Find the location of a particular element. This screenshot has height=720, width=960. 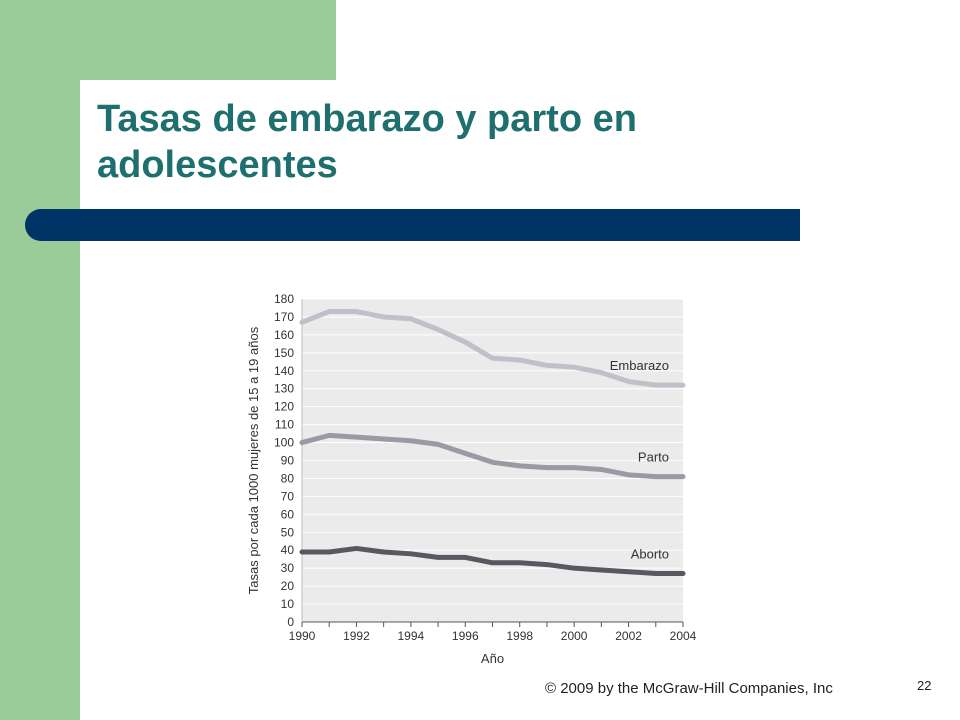

y-tick-label: 100 is located at coordinates (284, 443).